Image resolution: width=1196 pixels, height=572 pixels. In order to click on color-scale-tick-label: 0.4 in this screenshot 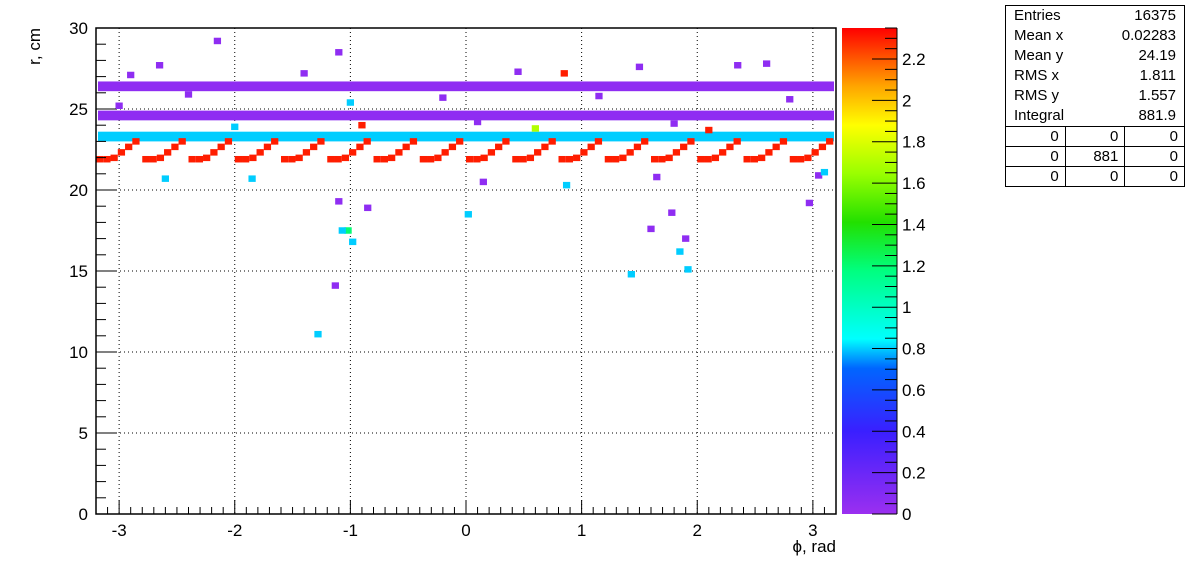, I will do `click(914, 431)`.